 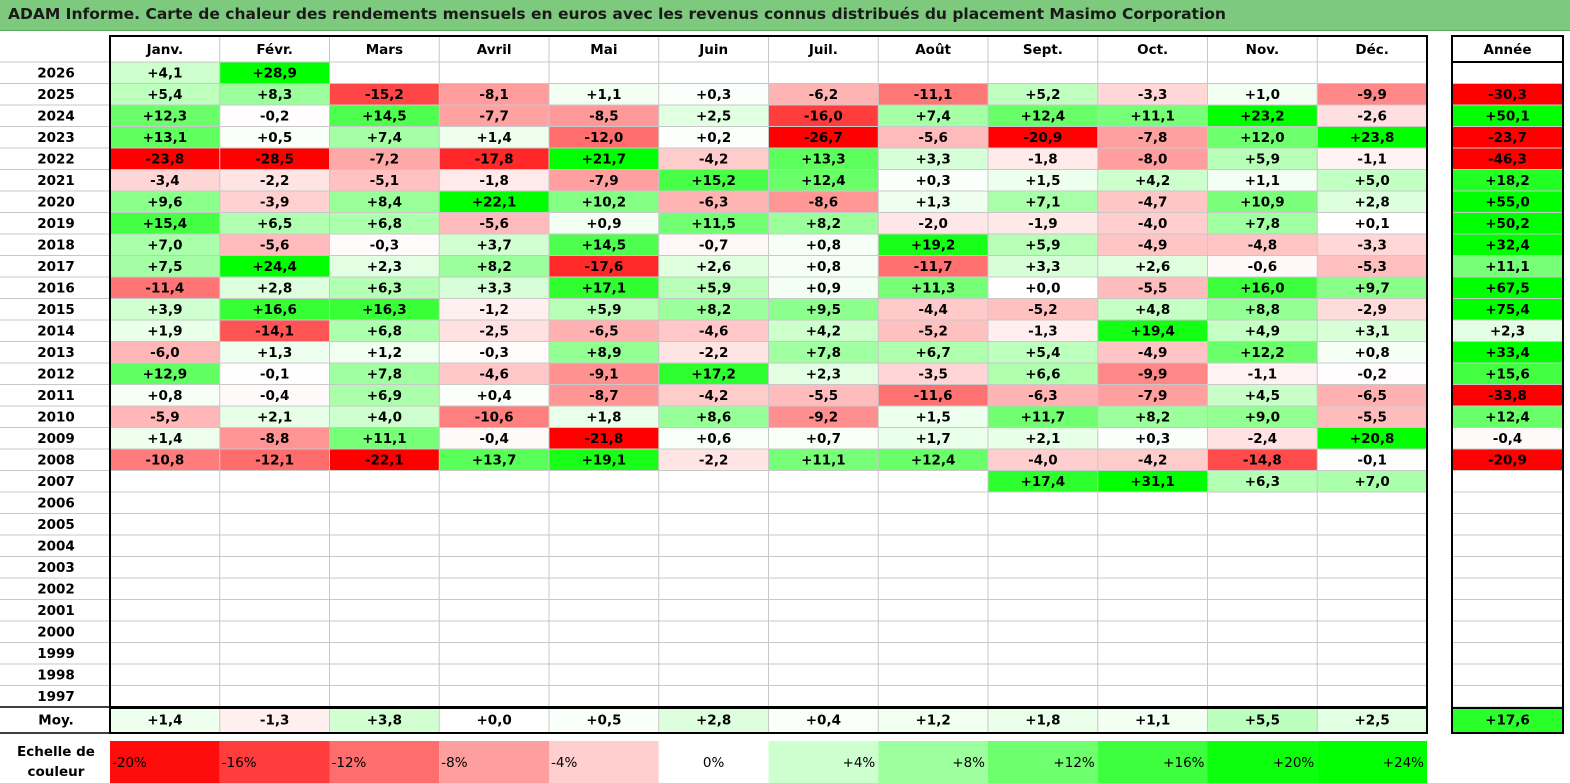 What do you see at coordinates (603, 50) in the screenshot?
I see `month-header: Mai` at bounding box center [603, 50].